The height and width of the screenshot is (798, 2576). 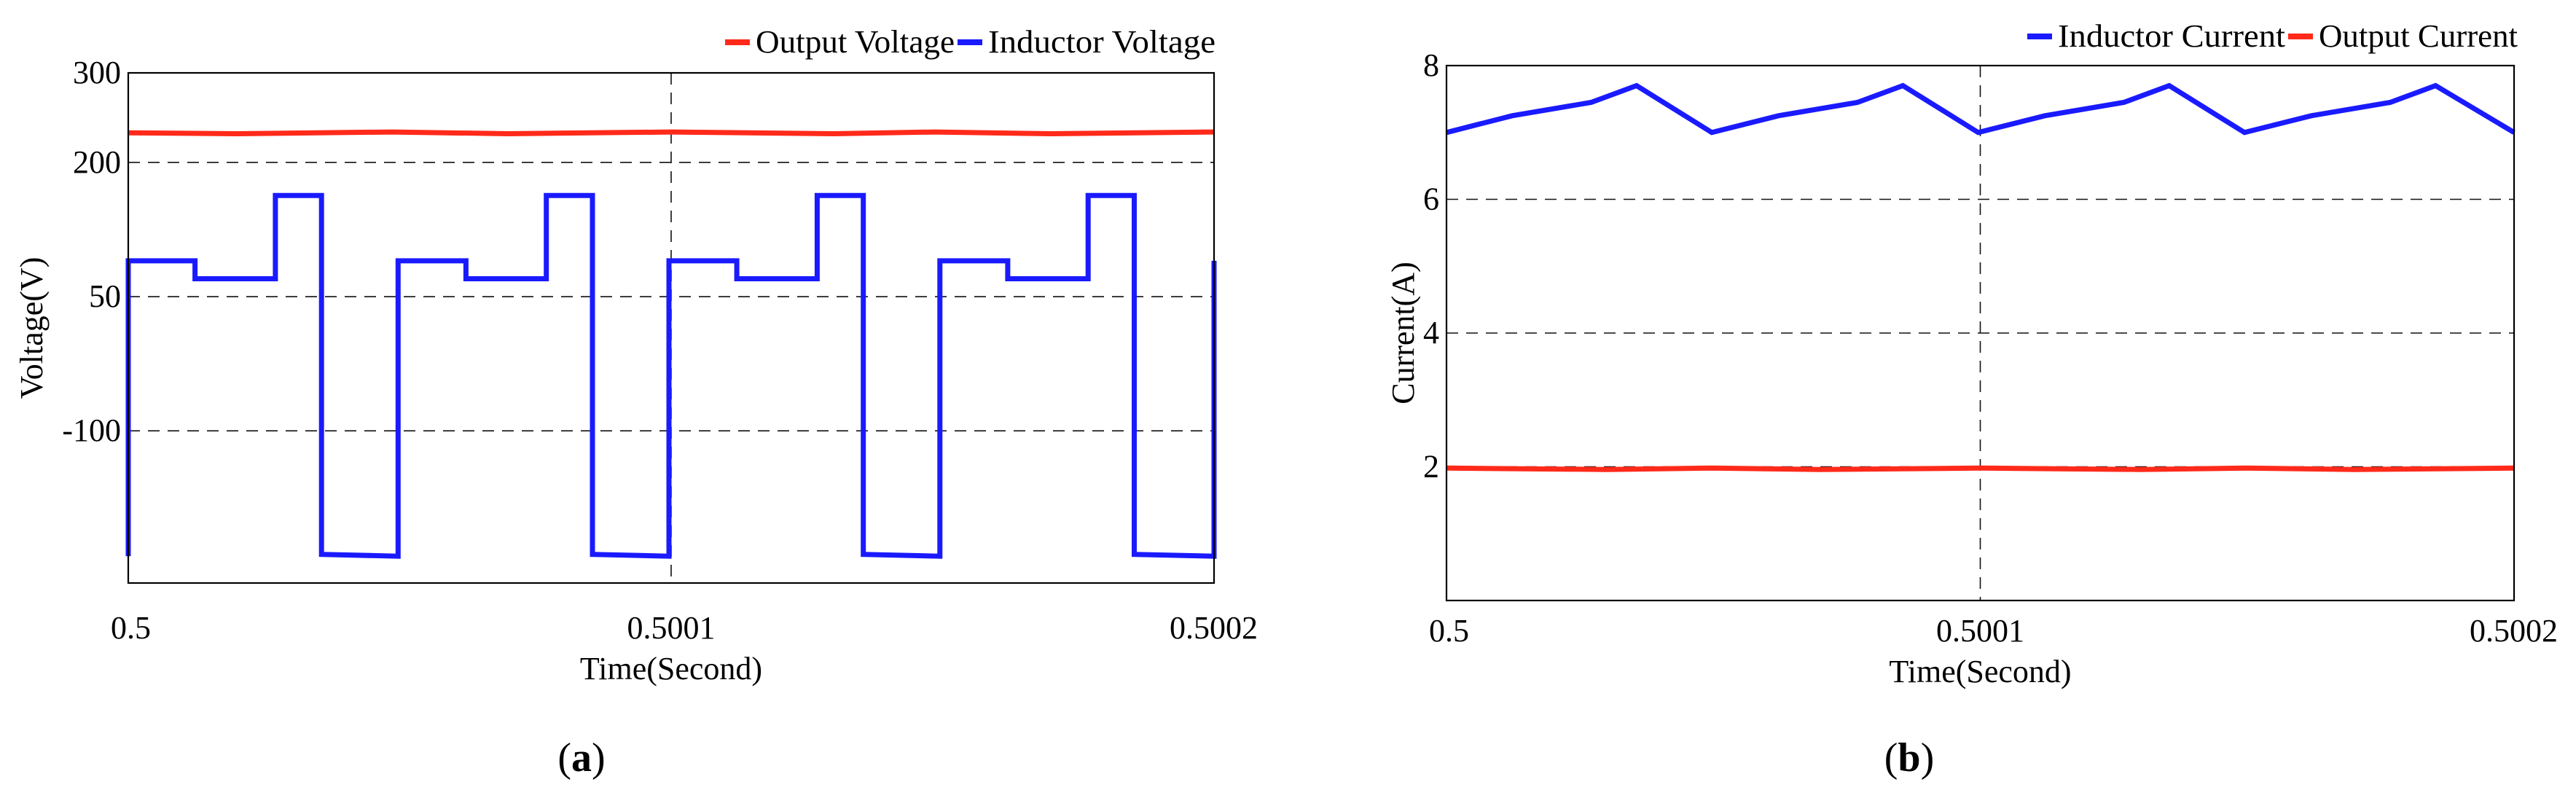 I want to click on panel-b-caption: (b), so click(x=1909, y=758).